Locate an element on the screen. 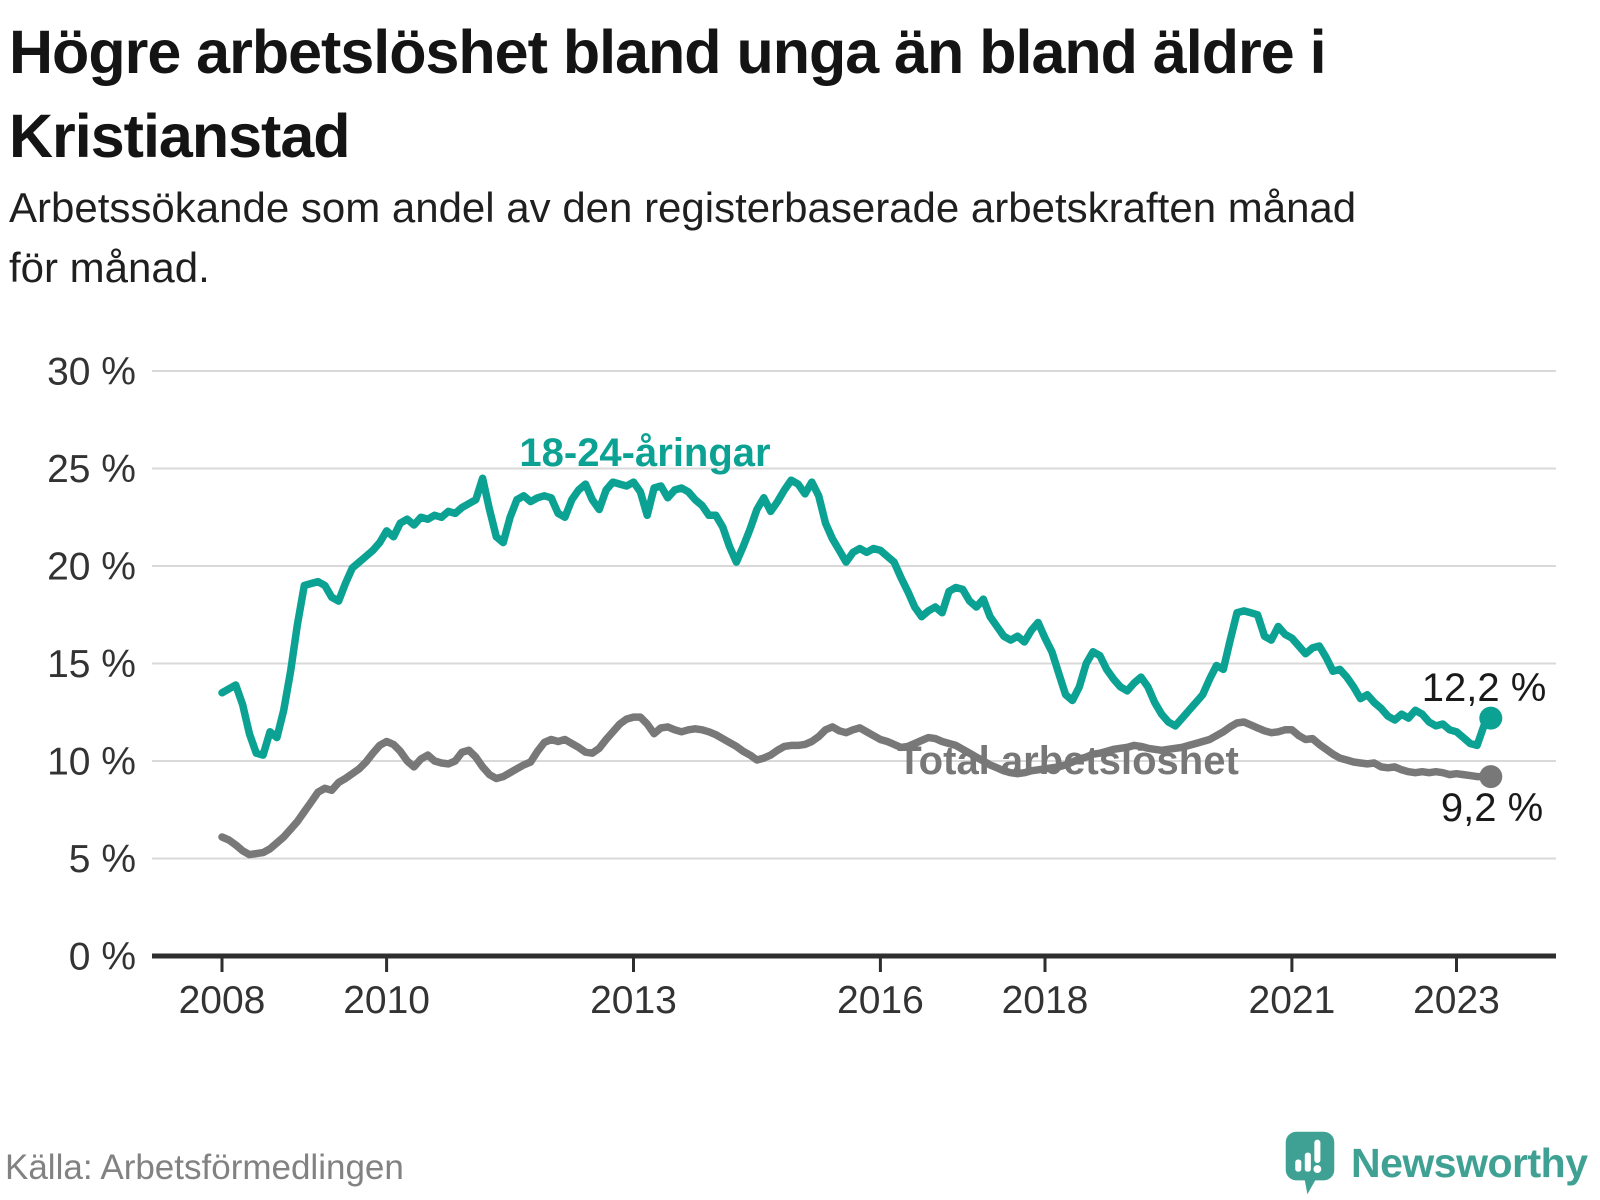  y-tick-label: 5 % is located at coordinates (102, 859).